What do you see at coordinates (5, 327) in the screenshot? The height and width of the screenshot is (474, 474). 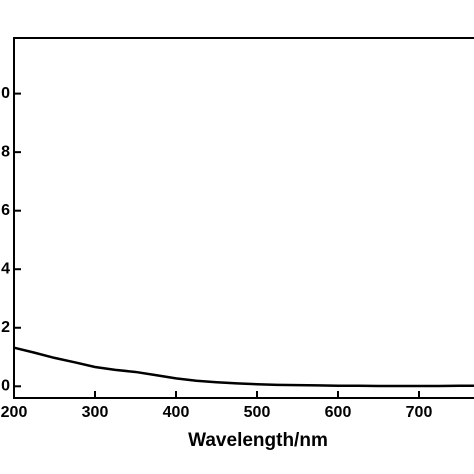 I see `y-tick-label: 0.2` at bounding box center [5, 327].